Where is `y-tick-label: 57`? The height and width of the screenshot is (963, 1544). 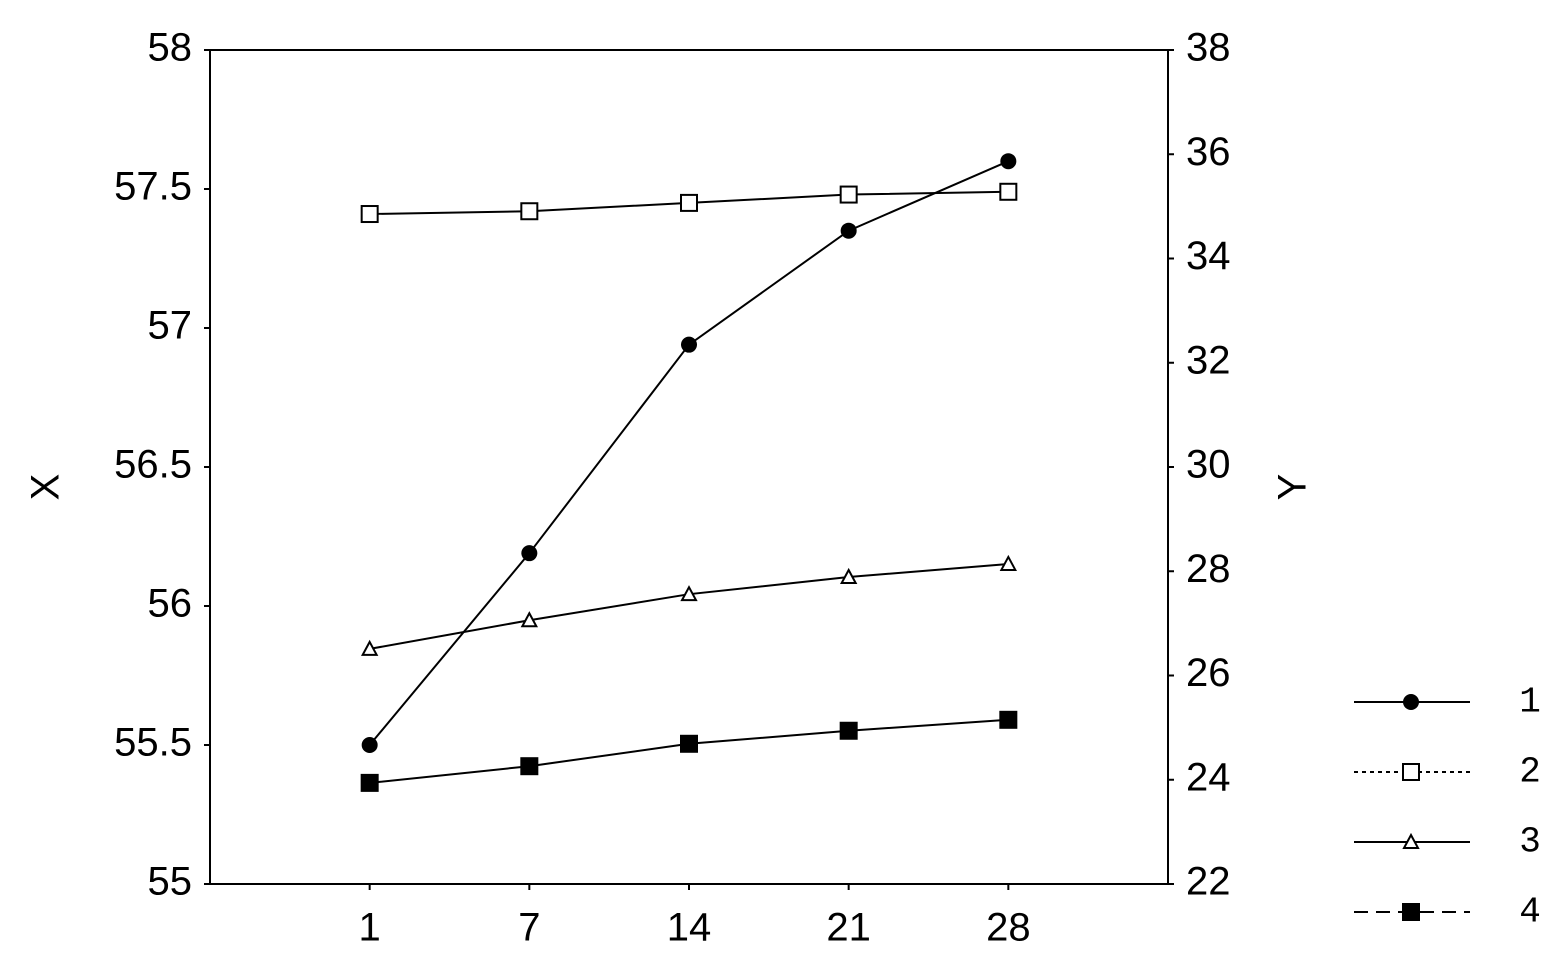 y-tick-label: 57 is located at coordinates (170, 326).